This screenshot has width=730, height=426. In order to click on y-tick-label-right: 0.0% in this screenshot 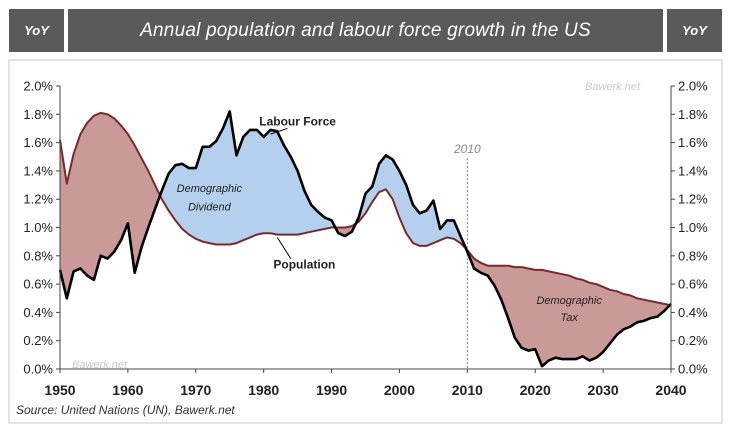, I will do `click(693, 369)`.